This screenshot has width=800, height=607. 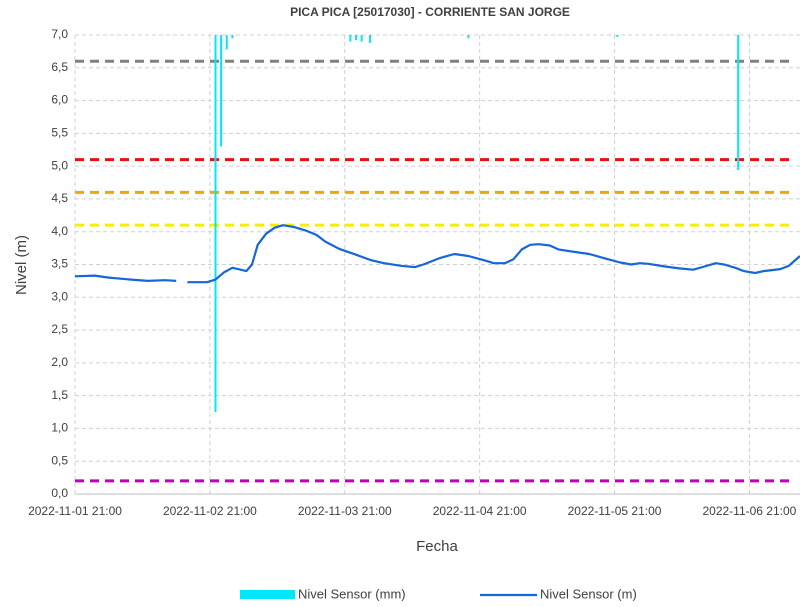 I want to click on line-series, so click(x=437, y=254).